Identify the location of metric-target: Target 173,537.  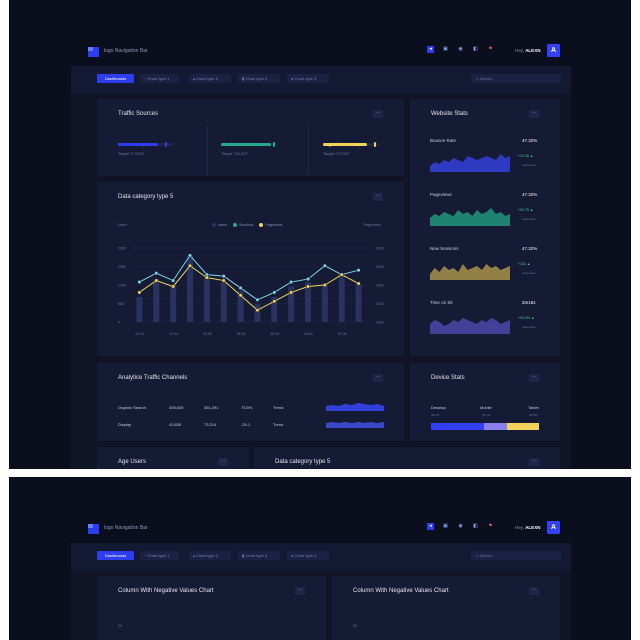
(131, 153).